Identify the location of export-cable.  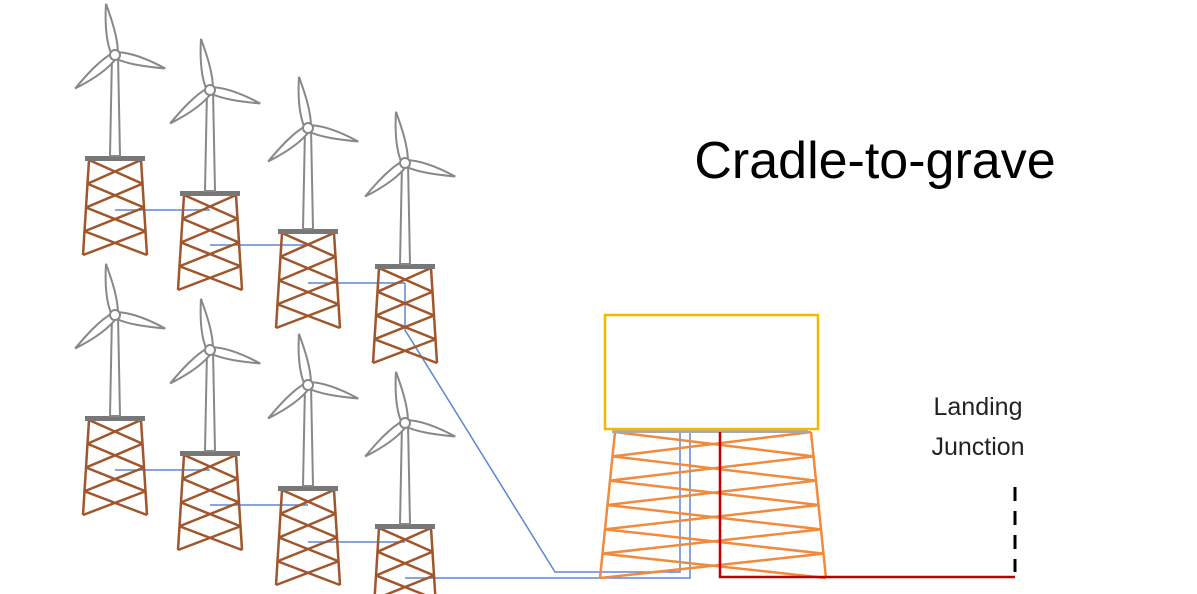
(866, 505).